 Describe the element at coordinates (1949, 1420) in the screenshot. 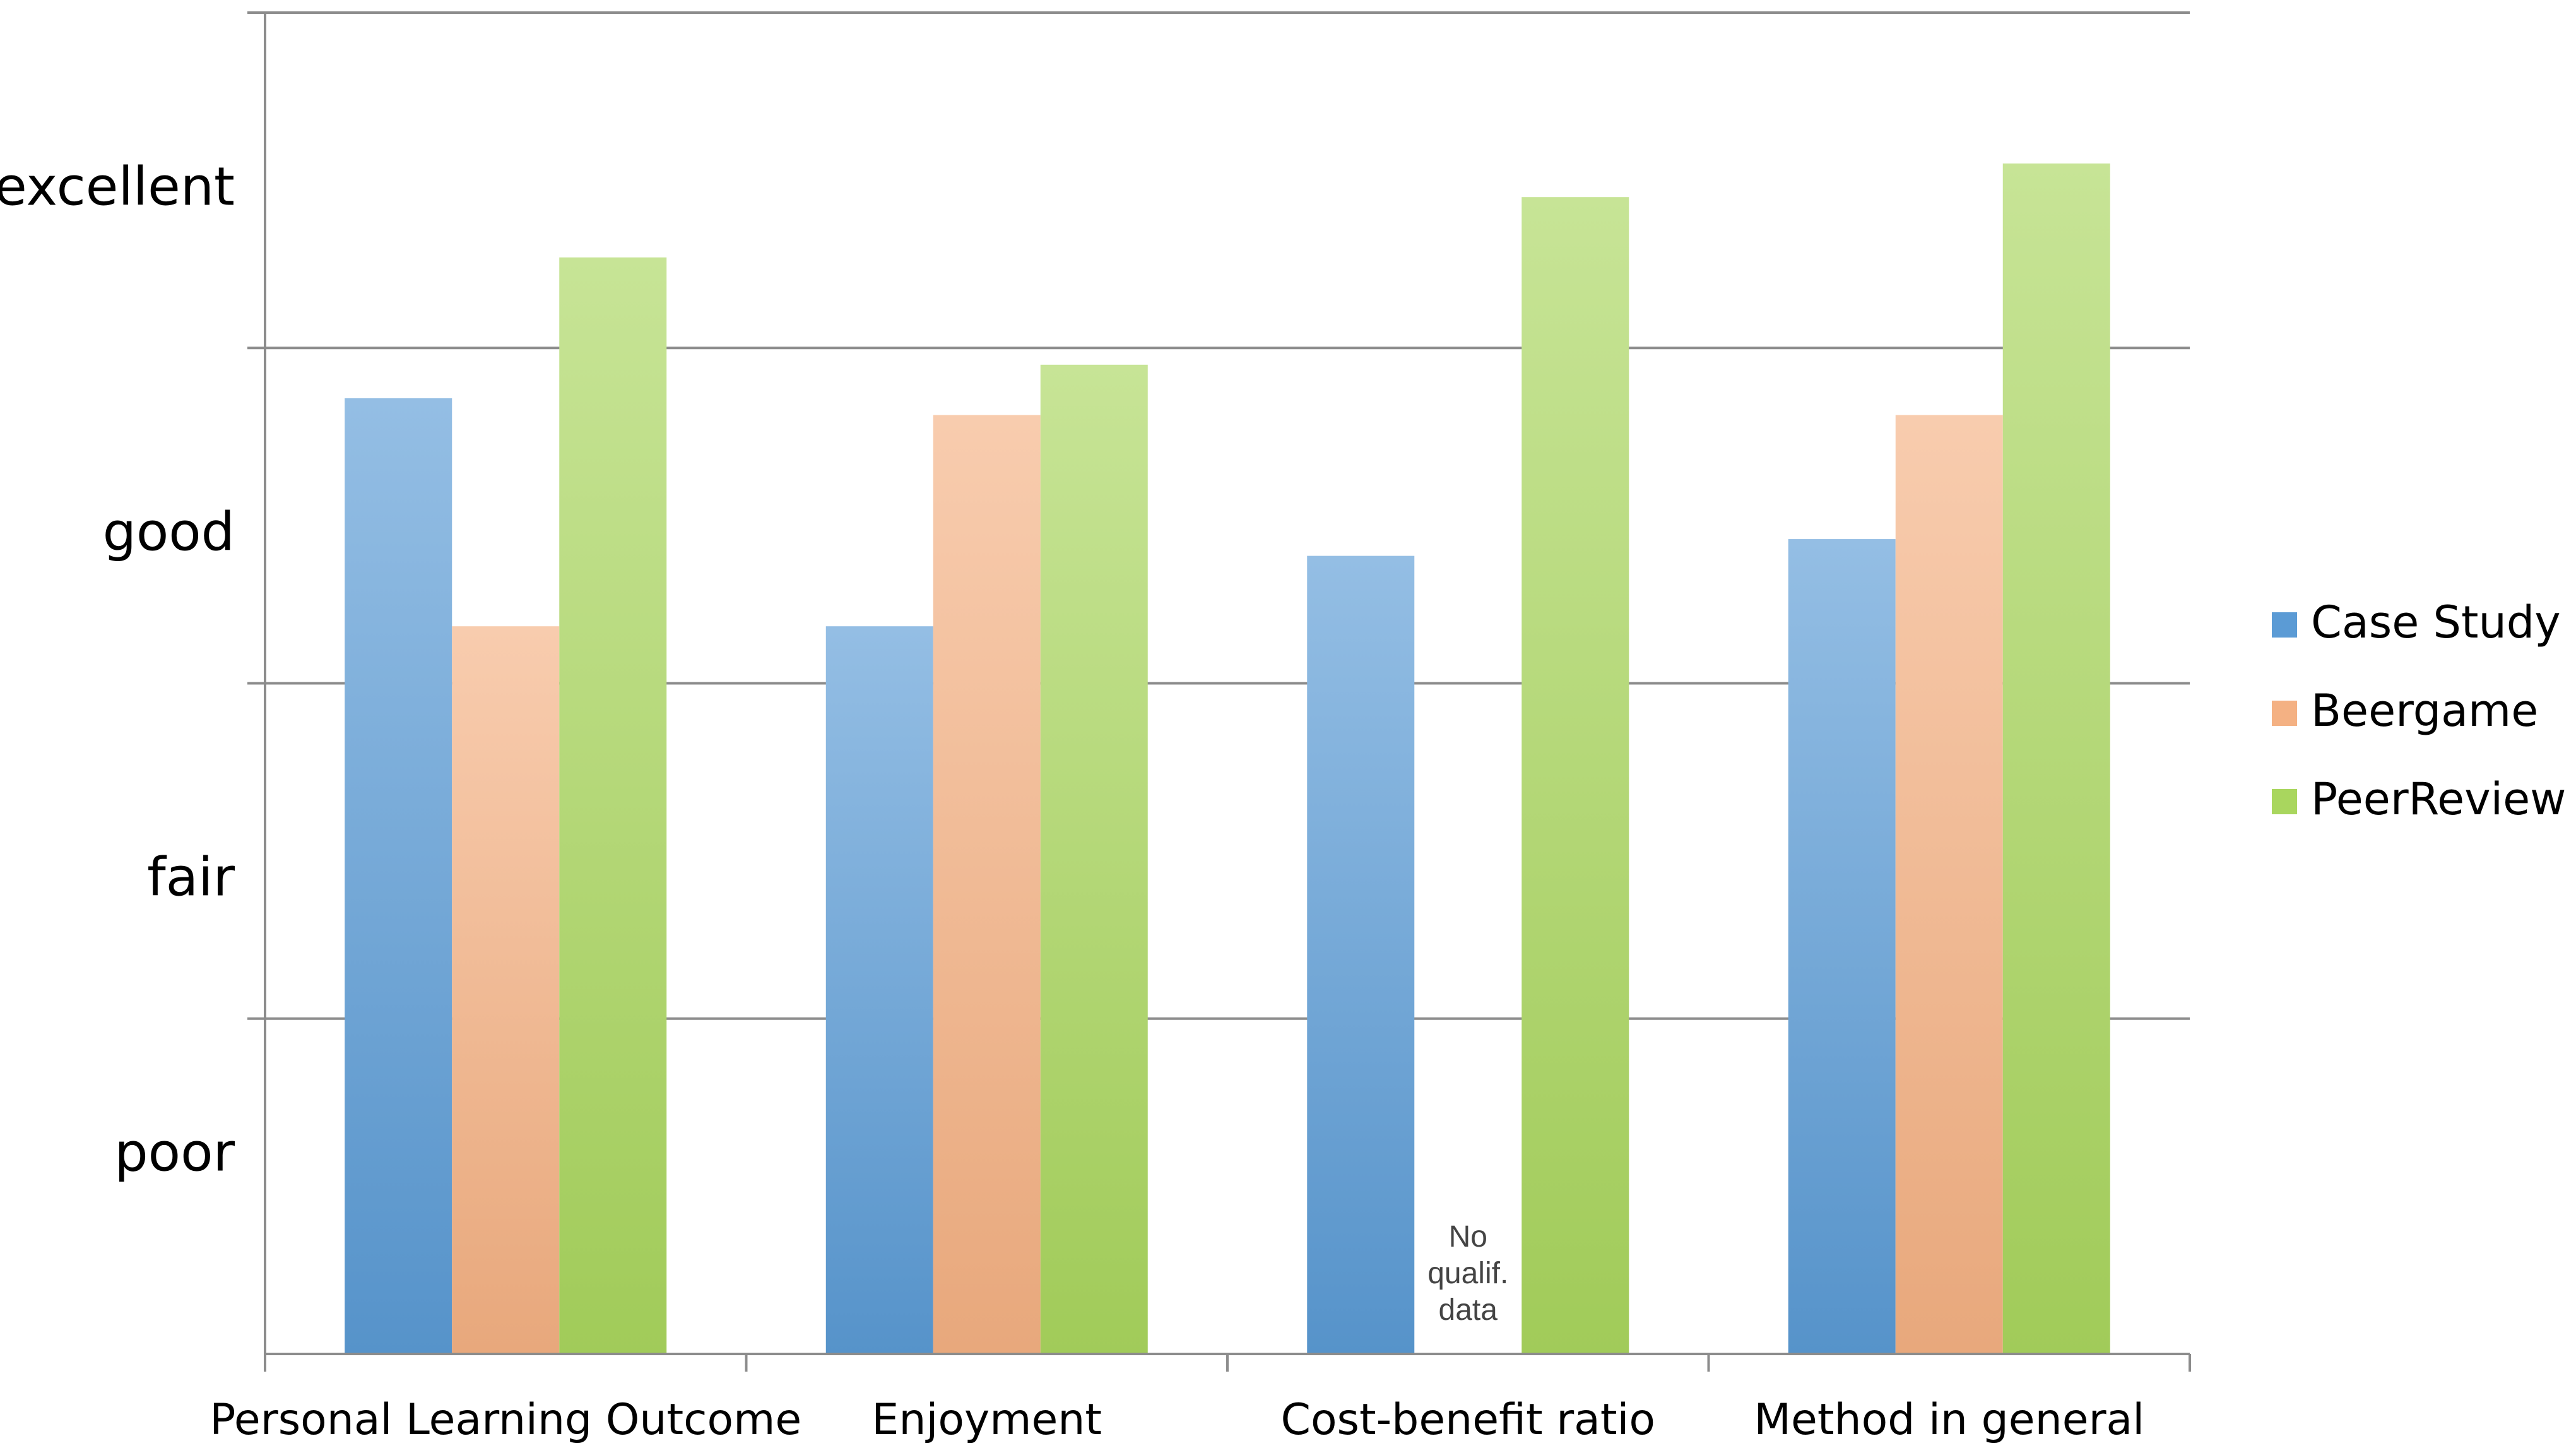

I see `x-tick-label: Method in general` at that location.